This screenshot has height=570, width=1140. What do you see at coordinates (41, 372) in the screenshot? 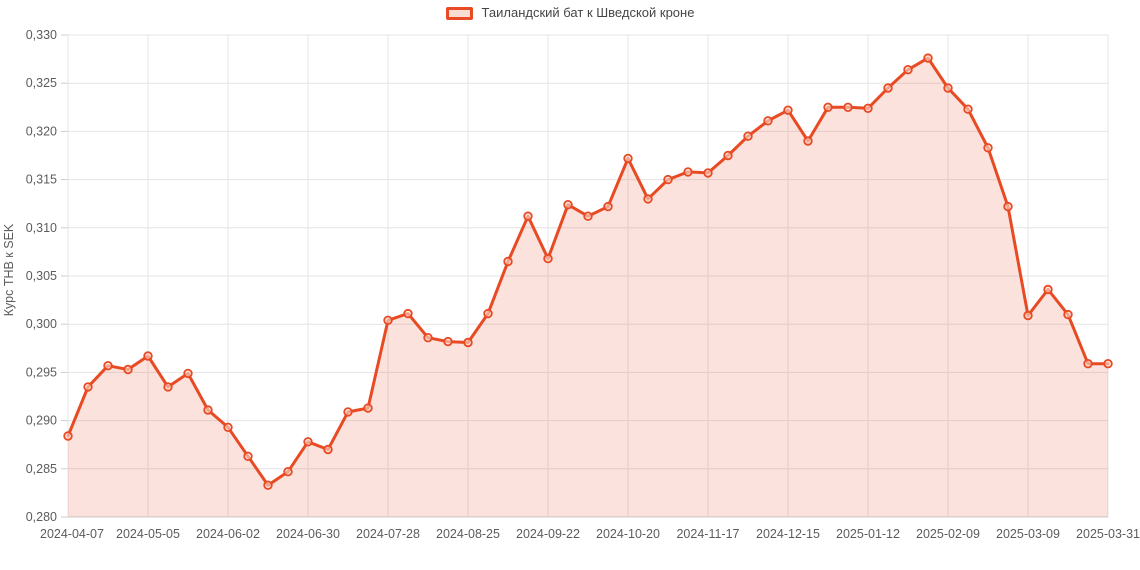
I see `y-axis-tick-label: 0,295` at bounding box center [41, 372].